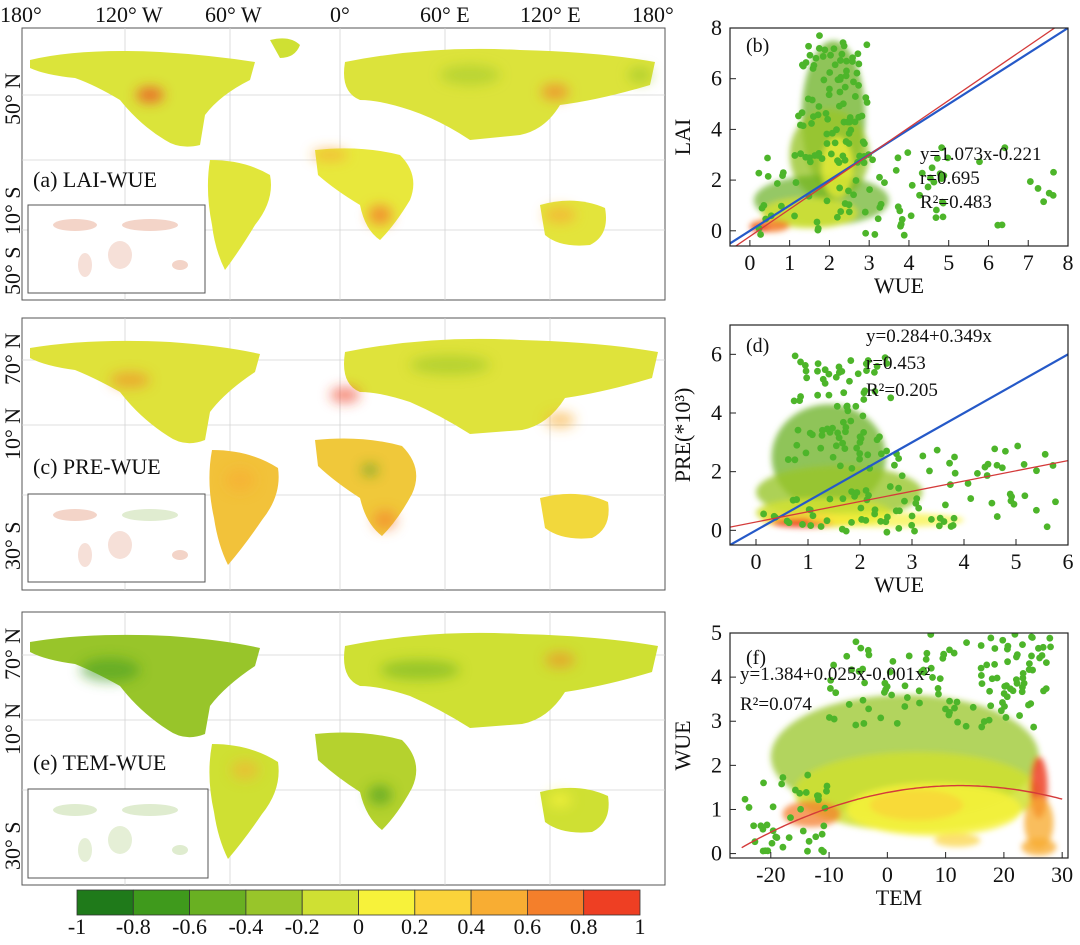  I want to click on colorbar-tick-label: 0.6, so click(528, 926).